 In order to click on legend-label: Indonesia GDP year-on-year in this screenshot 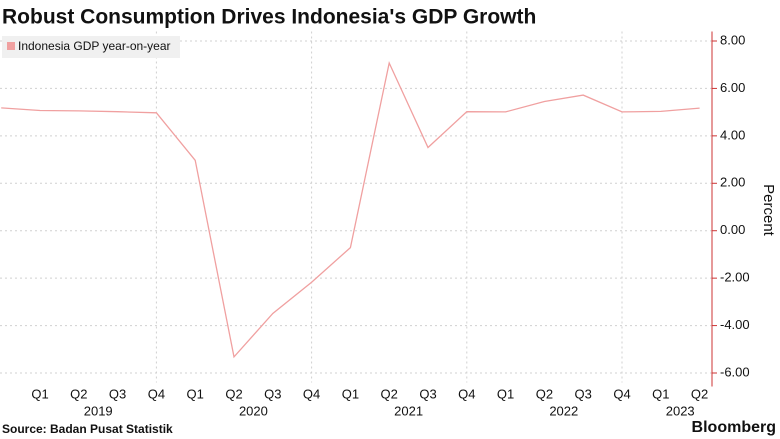, I will do `click(94, 46)`.